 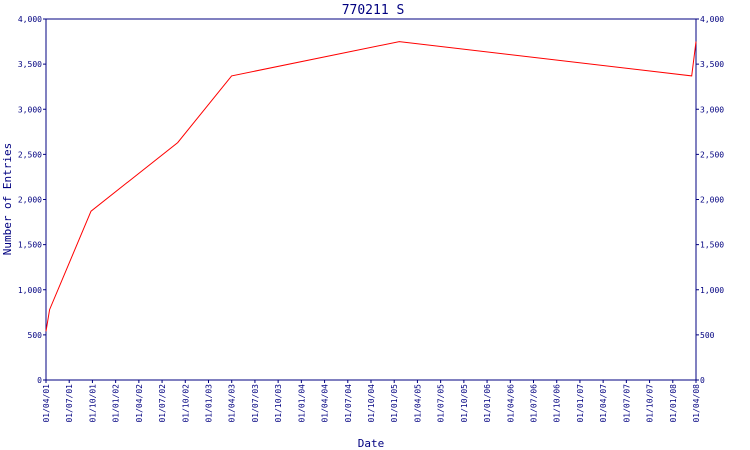 I want to click on y-tick-label-right: 2,000, so click(x=712, y=200).